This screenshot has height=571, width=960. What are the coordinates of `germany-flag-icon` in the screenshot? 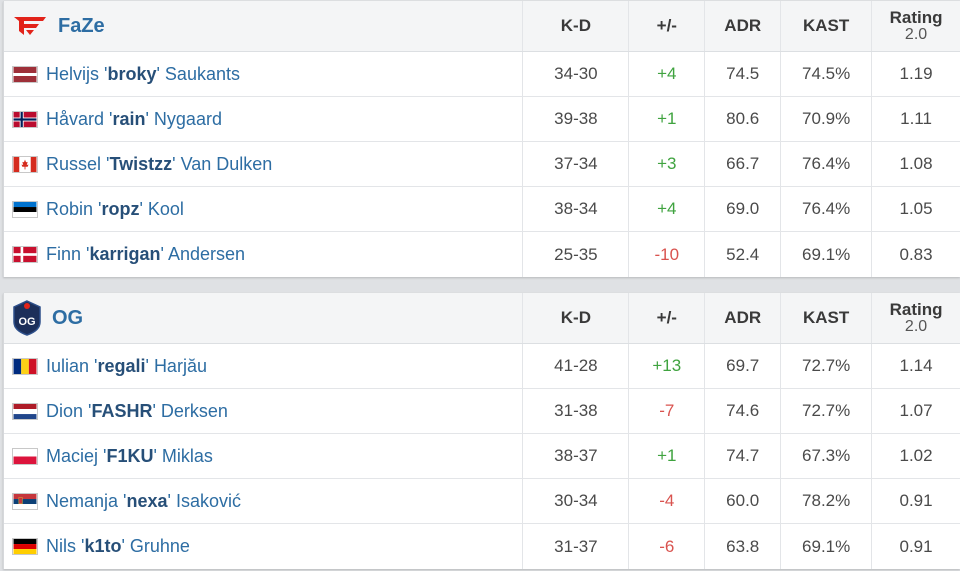 It's located at (25, 546).